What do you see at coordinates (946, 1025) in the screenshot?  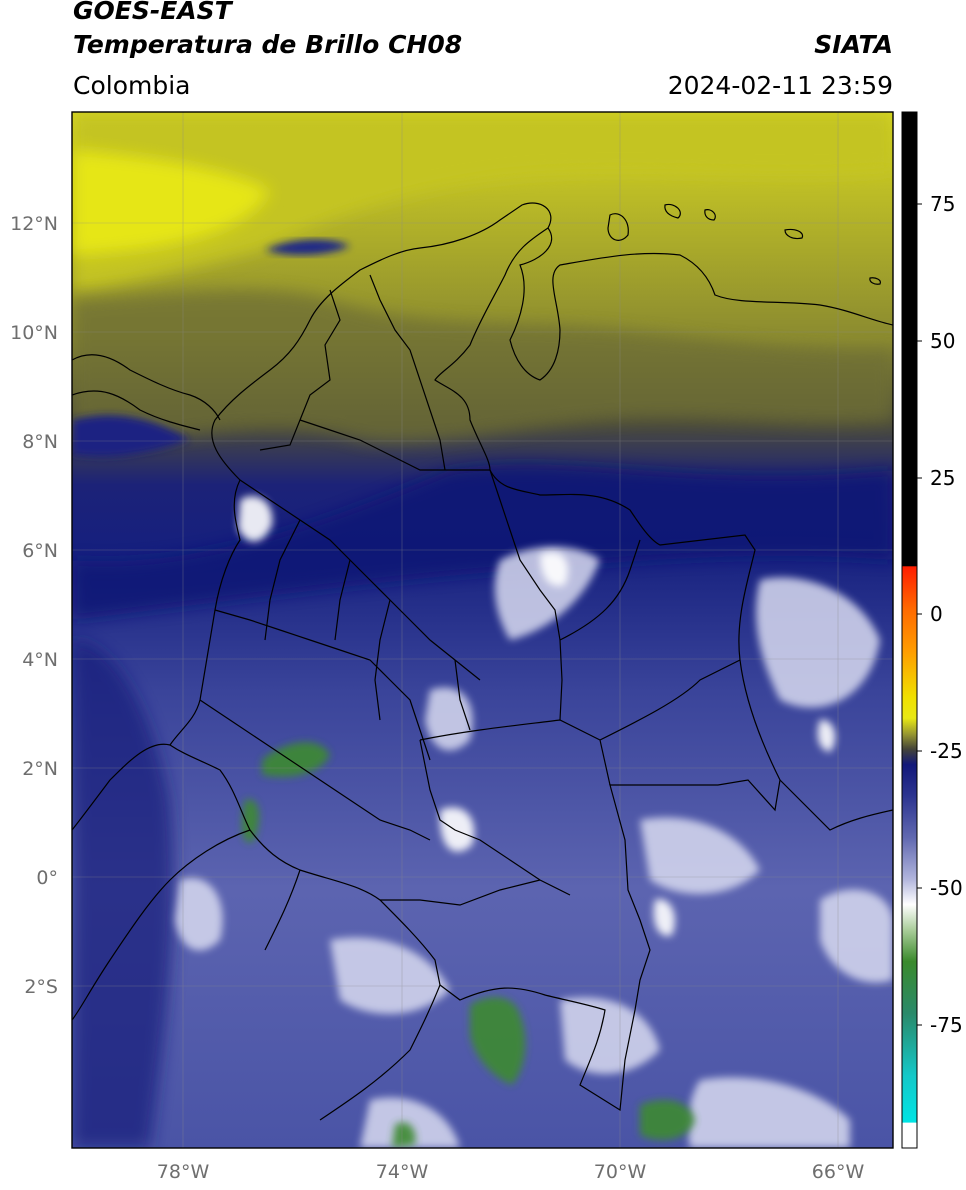 I see `colorbar-tick-label: -75` at bounding box center [946, 1025].